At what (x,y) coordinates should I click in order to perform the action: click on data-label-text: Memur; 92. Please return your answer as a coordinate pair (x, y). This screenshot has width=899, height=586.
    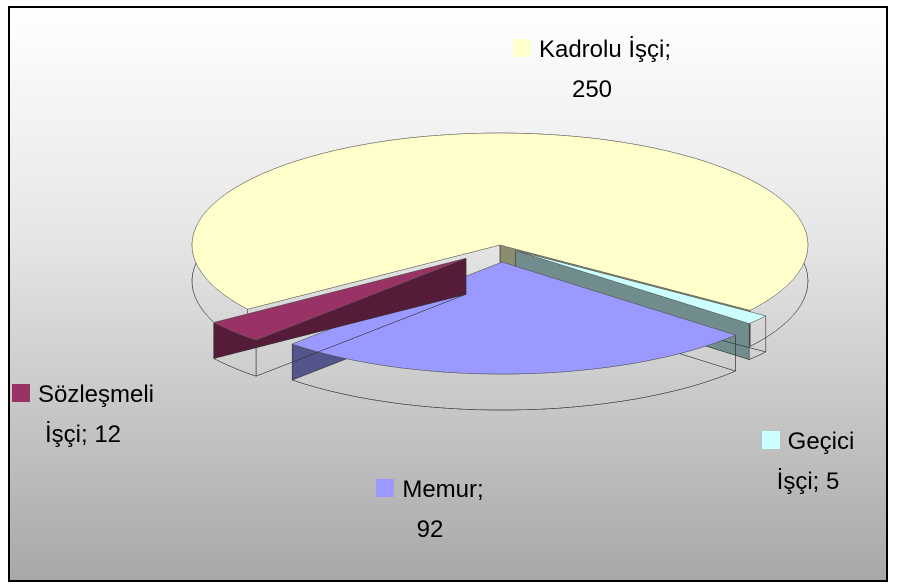
    Looking at the image, I should click on (443, 509).